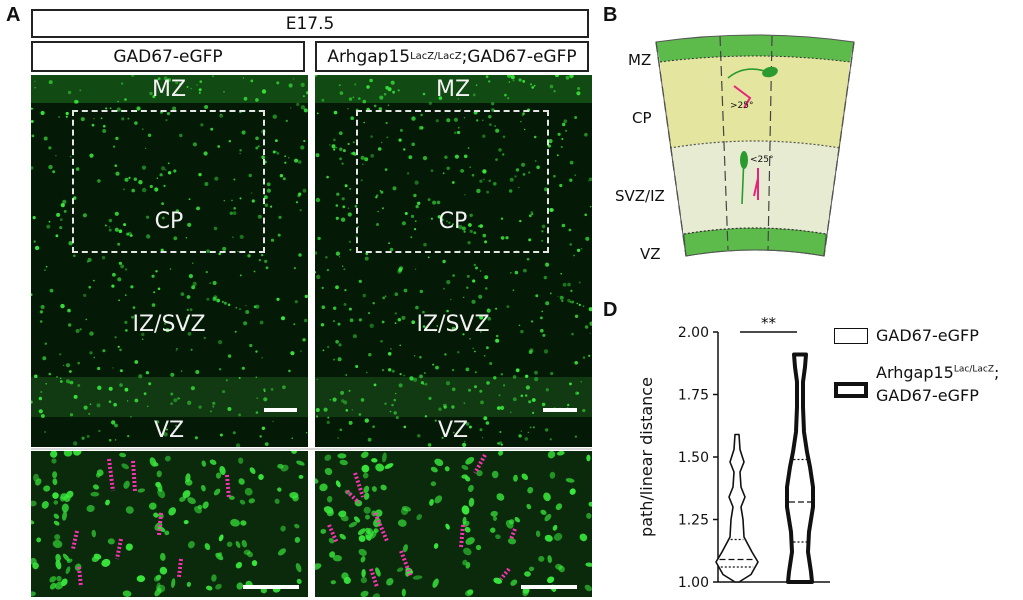 The height and width of the screenshot is (600, 1023). Describe the element at coordinates (453, 524) in the screenshot. I see `zoom-knockout` at that location.